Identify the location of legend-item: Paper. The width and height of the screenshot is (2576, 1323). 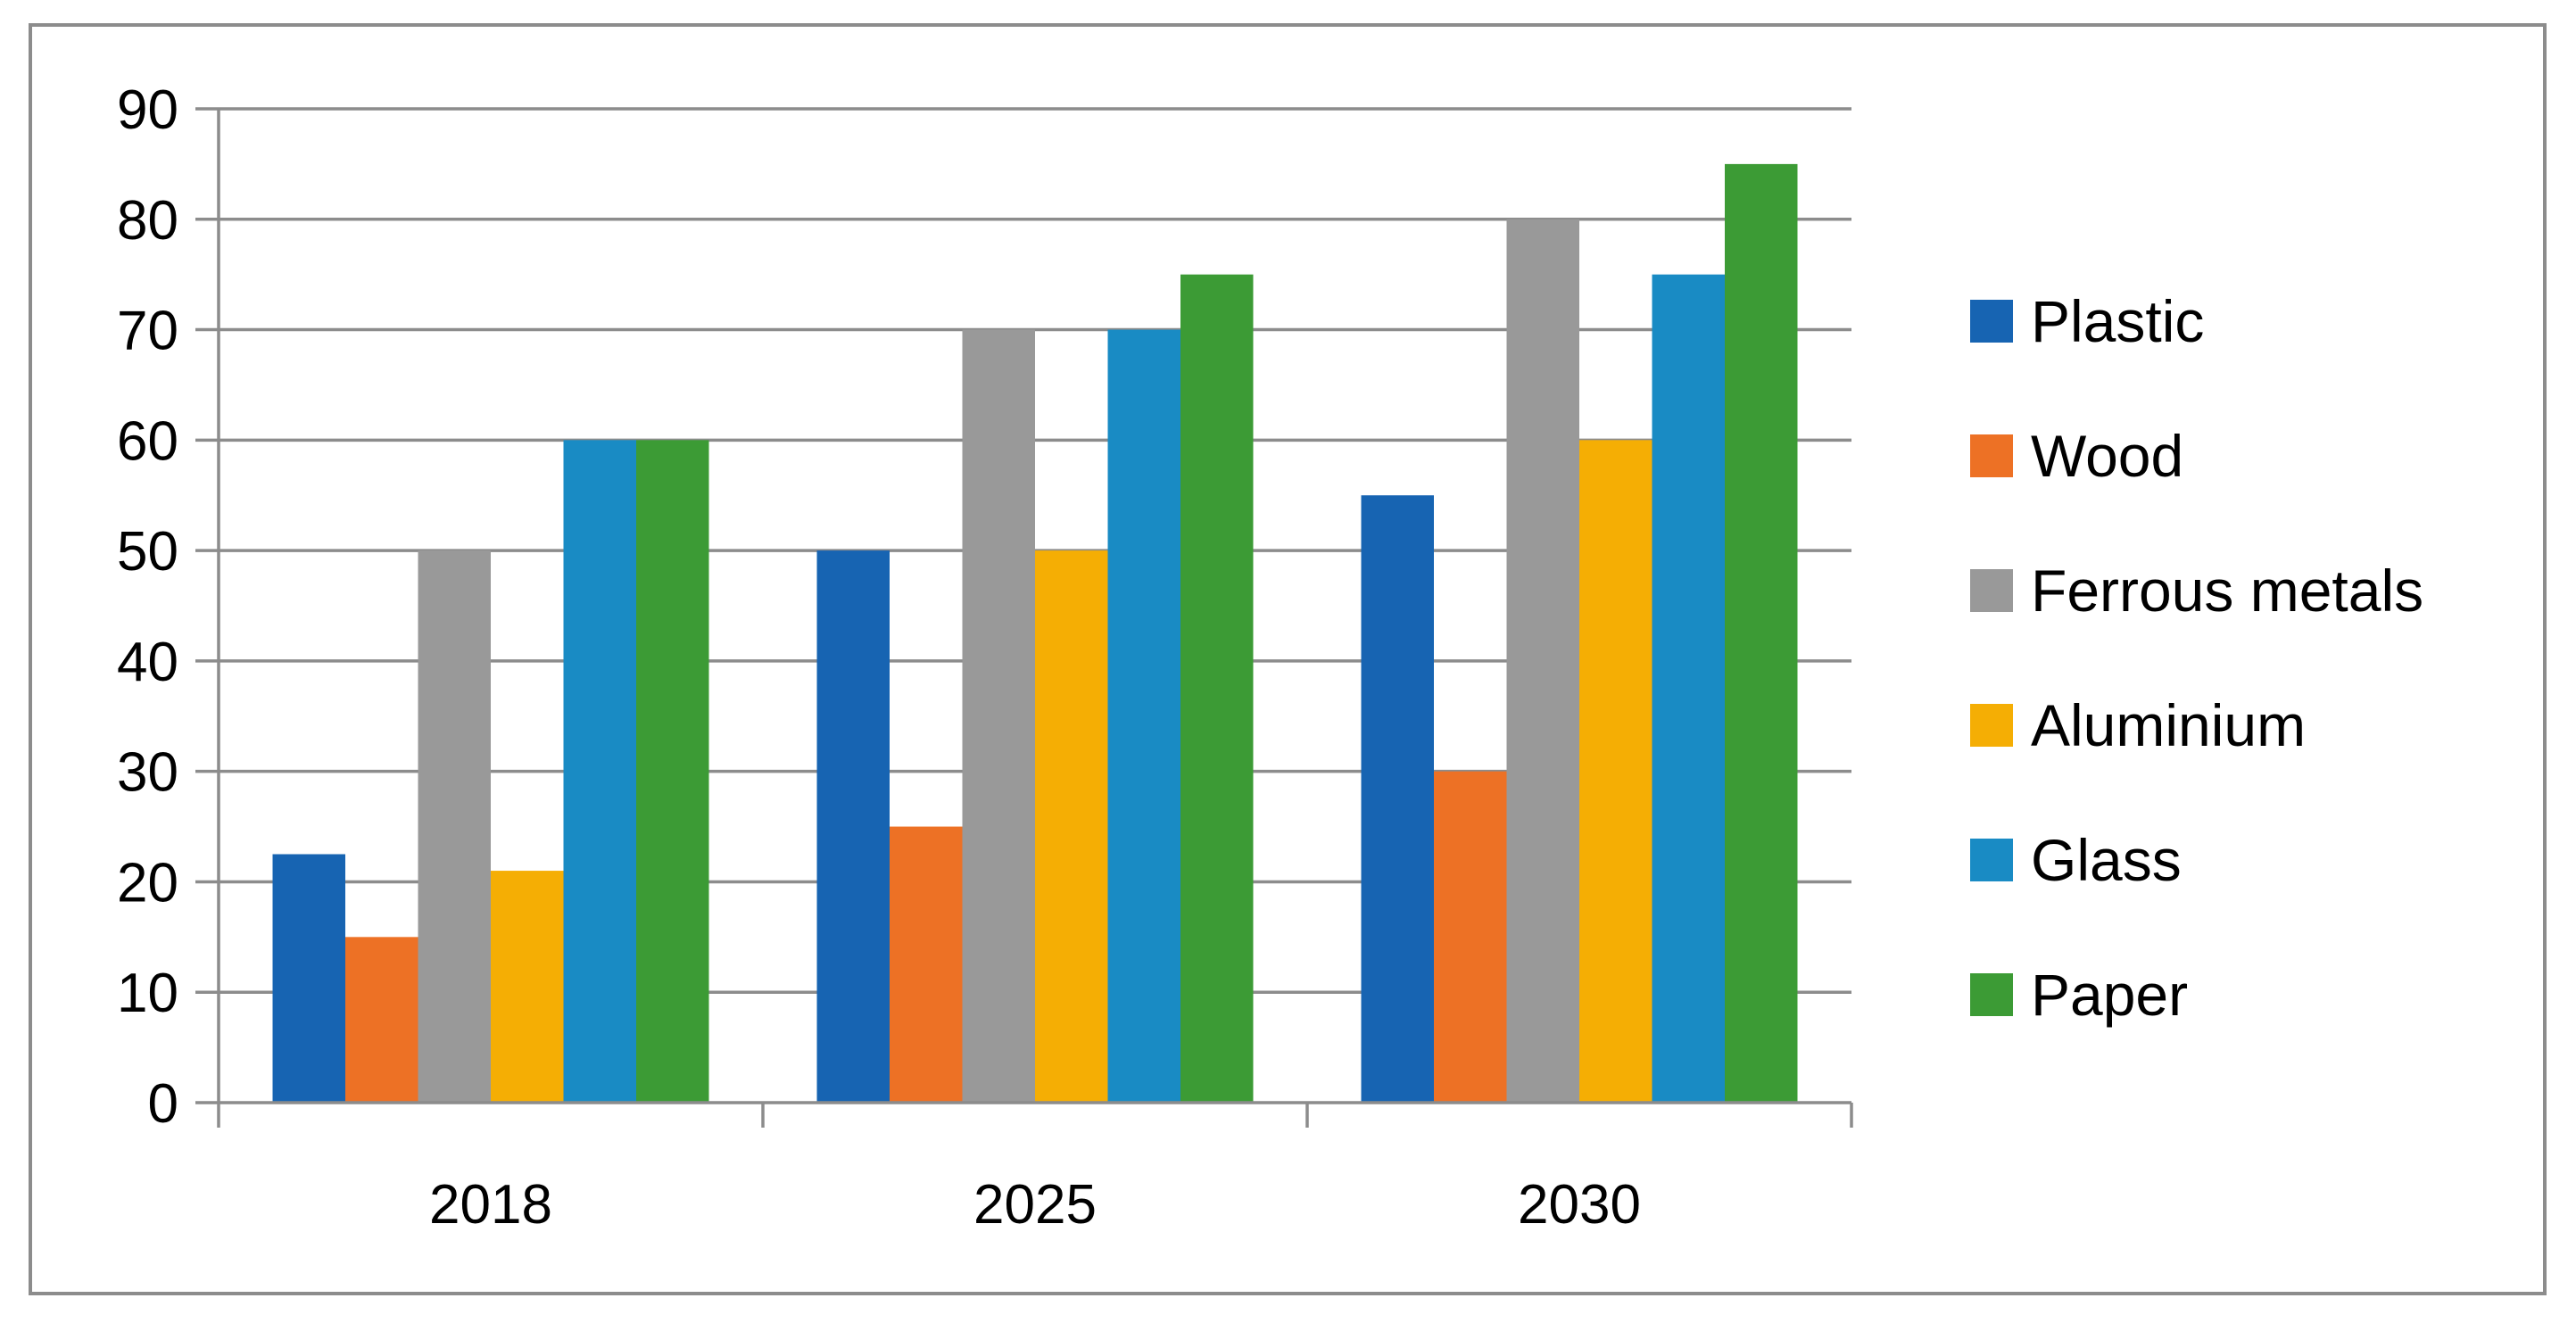
(2079, 995).